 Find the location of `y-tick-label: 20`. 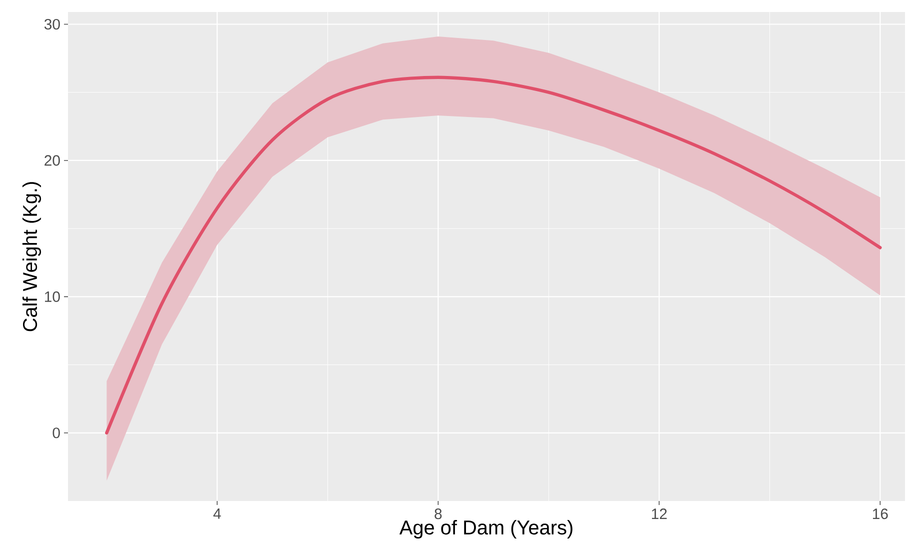

y-tick-label: 20 is located at coordinates (52, 160).